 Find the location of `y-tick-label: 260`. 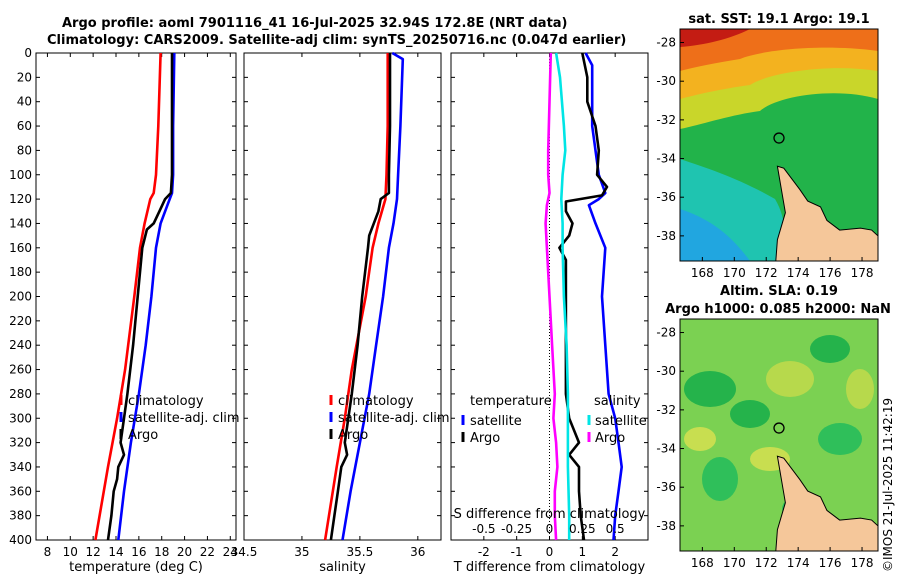

y-tick-label: 260 is located at coordinates (20, 370).